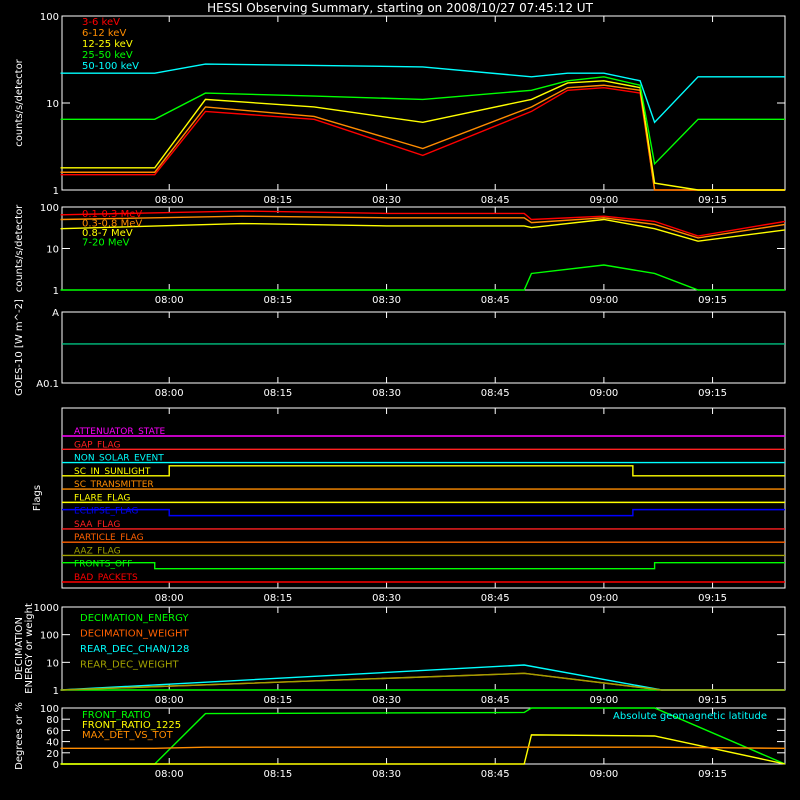  What do you see at coordinates (19, 648) in the screenshot?
I see `y-axis-label: DECIMATION` at bounding box center [19, 648].